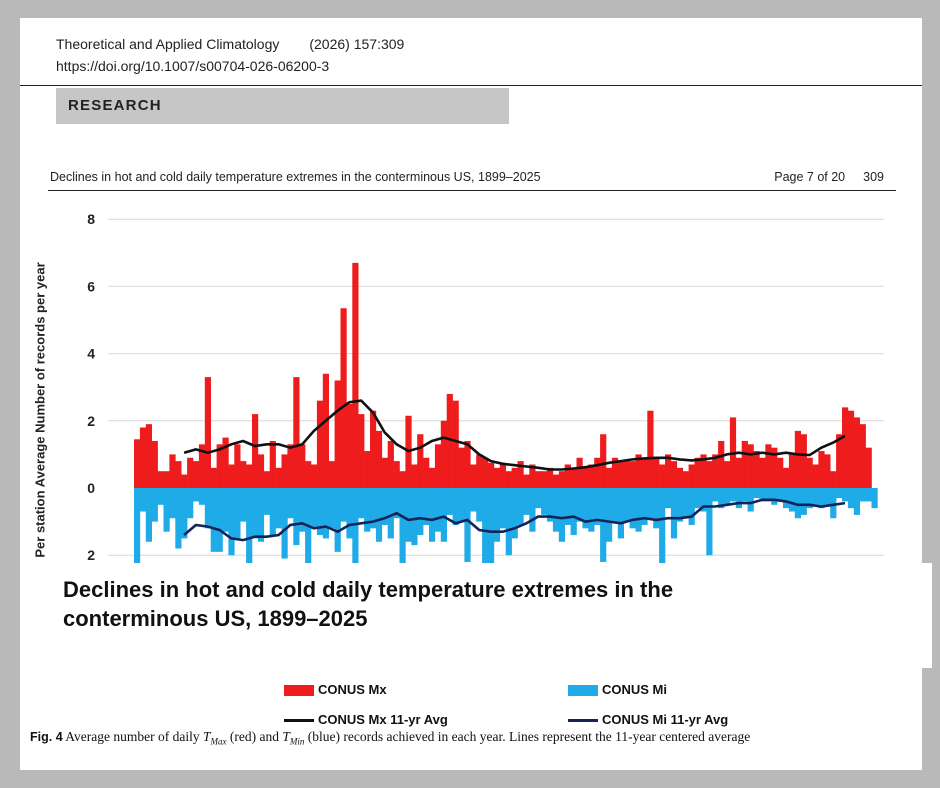 The width and height of the screenshot is (940, 788). I want to click on legend-mi-avg: CONUS Mi 11-yr Avg, so click(648, 719).